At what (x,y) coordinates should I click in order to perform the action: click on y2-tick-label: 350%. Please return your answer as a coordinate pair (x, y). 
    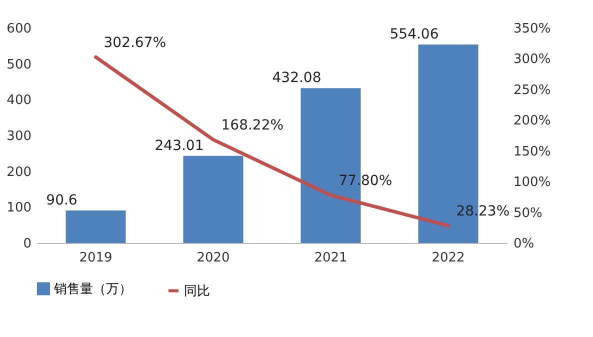
    Looking at the image, I should click on (532, 29).